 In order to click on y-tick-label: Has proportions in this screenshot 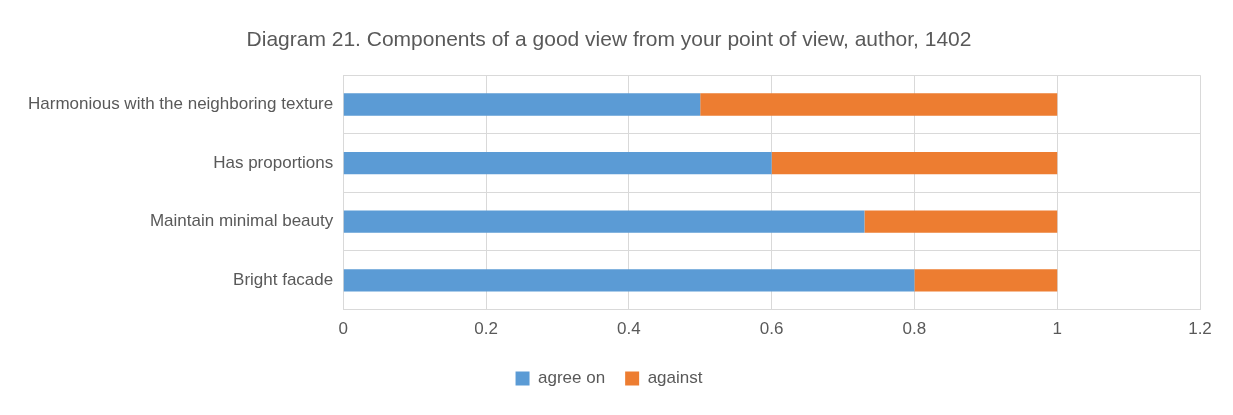, I will do `click(273, 162)`.